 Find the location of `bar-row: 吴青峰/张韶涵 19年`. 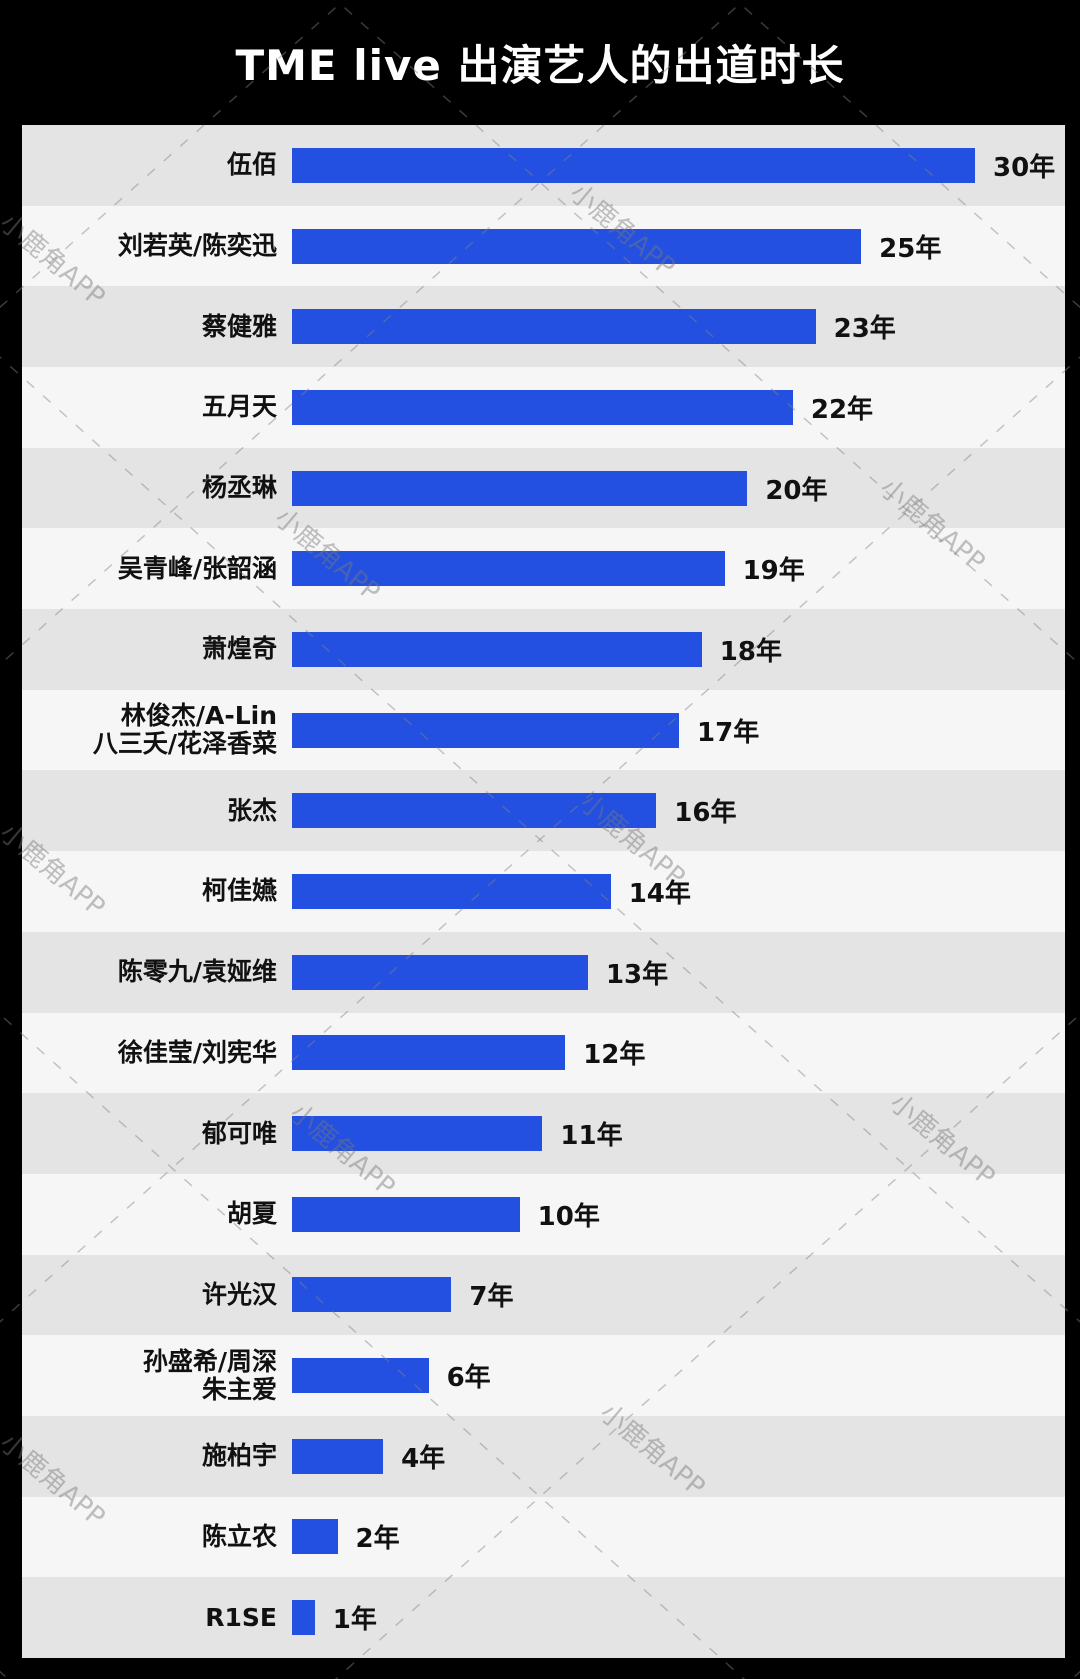

bar-row: 吴青峰/张韶涵 19年 is located at coordinates (543, 569).